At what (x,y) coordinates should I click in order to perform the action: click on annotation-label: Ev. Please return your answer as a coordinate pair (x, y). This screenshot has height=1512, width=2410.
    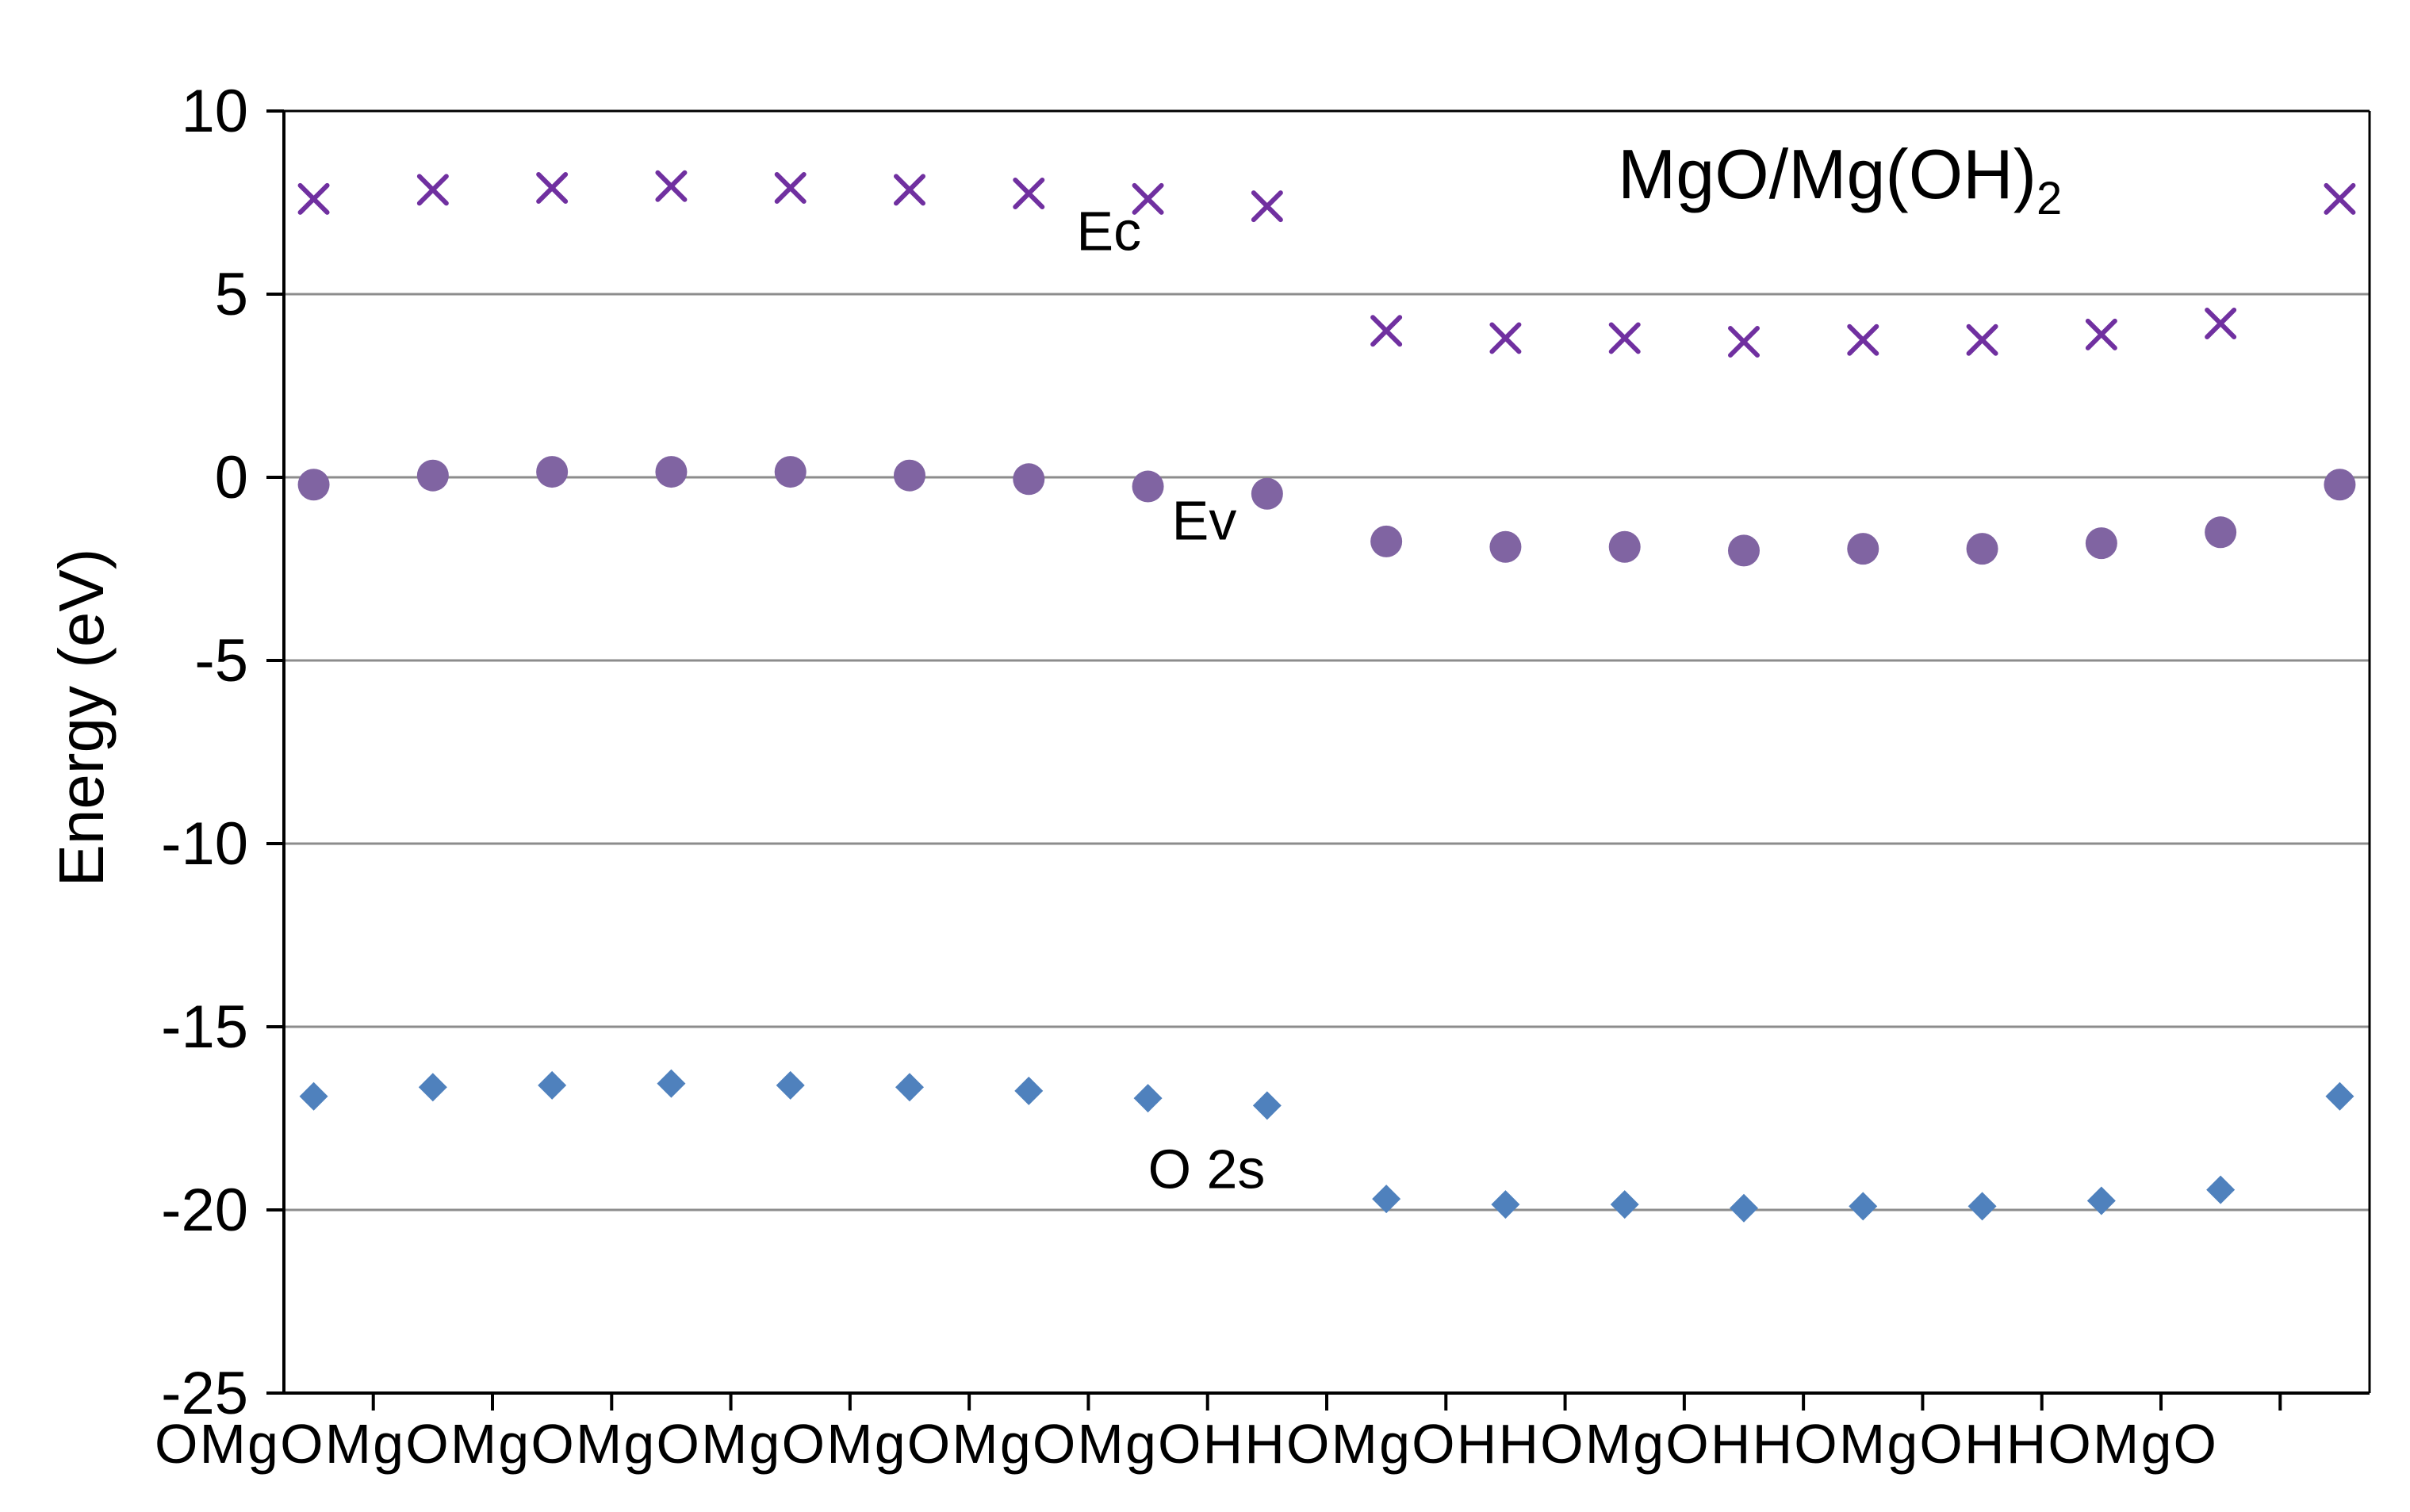
    Looking at the image, I should click on (1204, 521).